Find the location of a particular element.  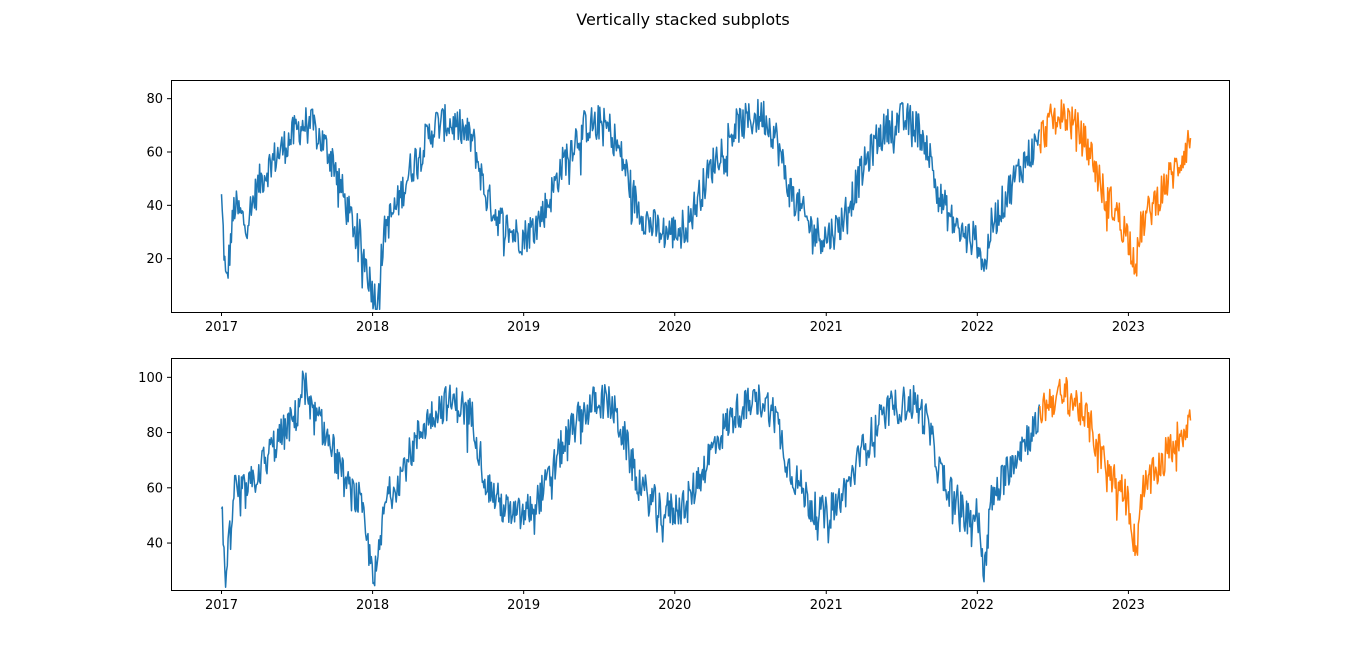

y-tick-label: 100 is located at coordinates (150, 378).